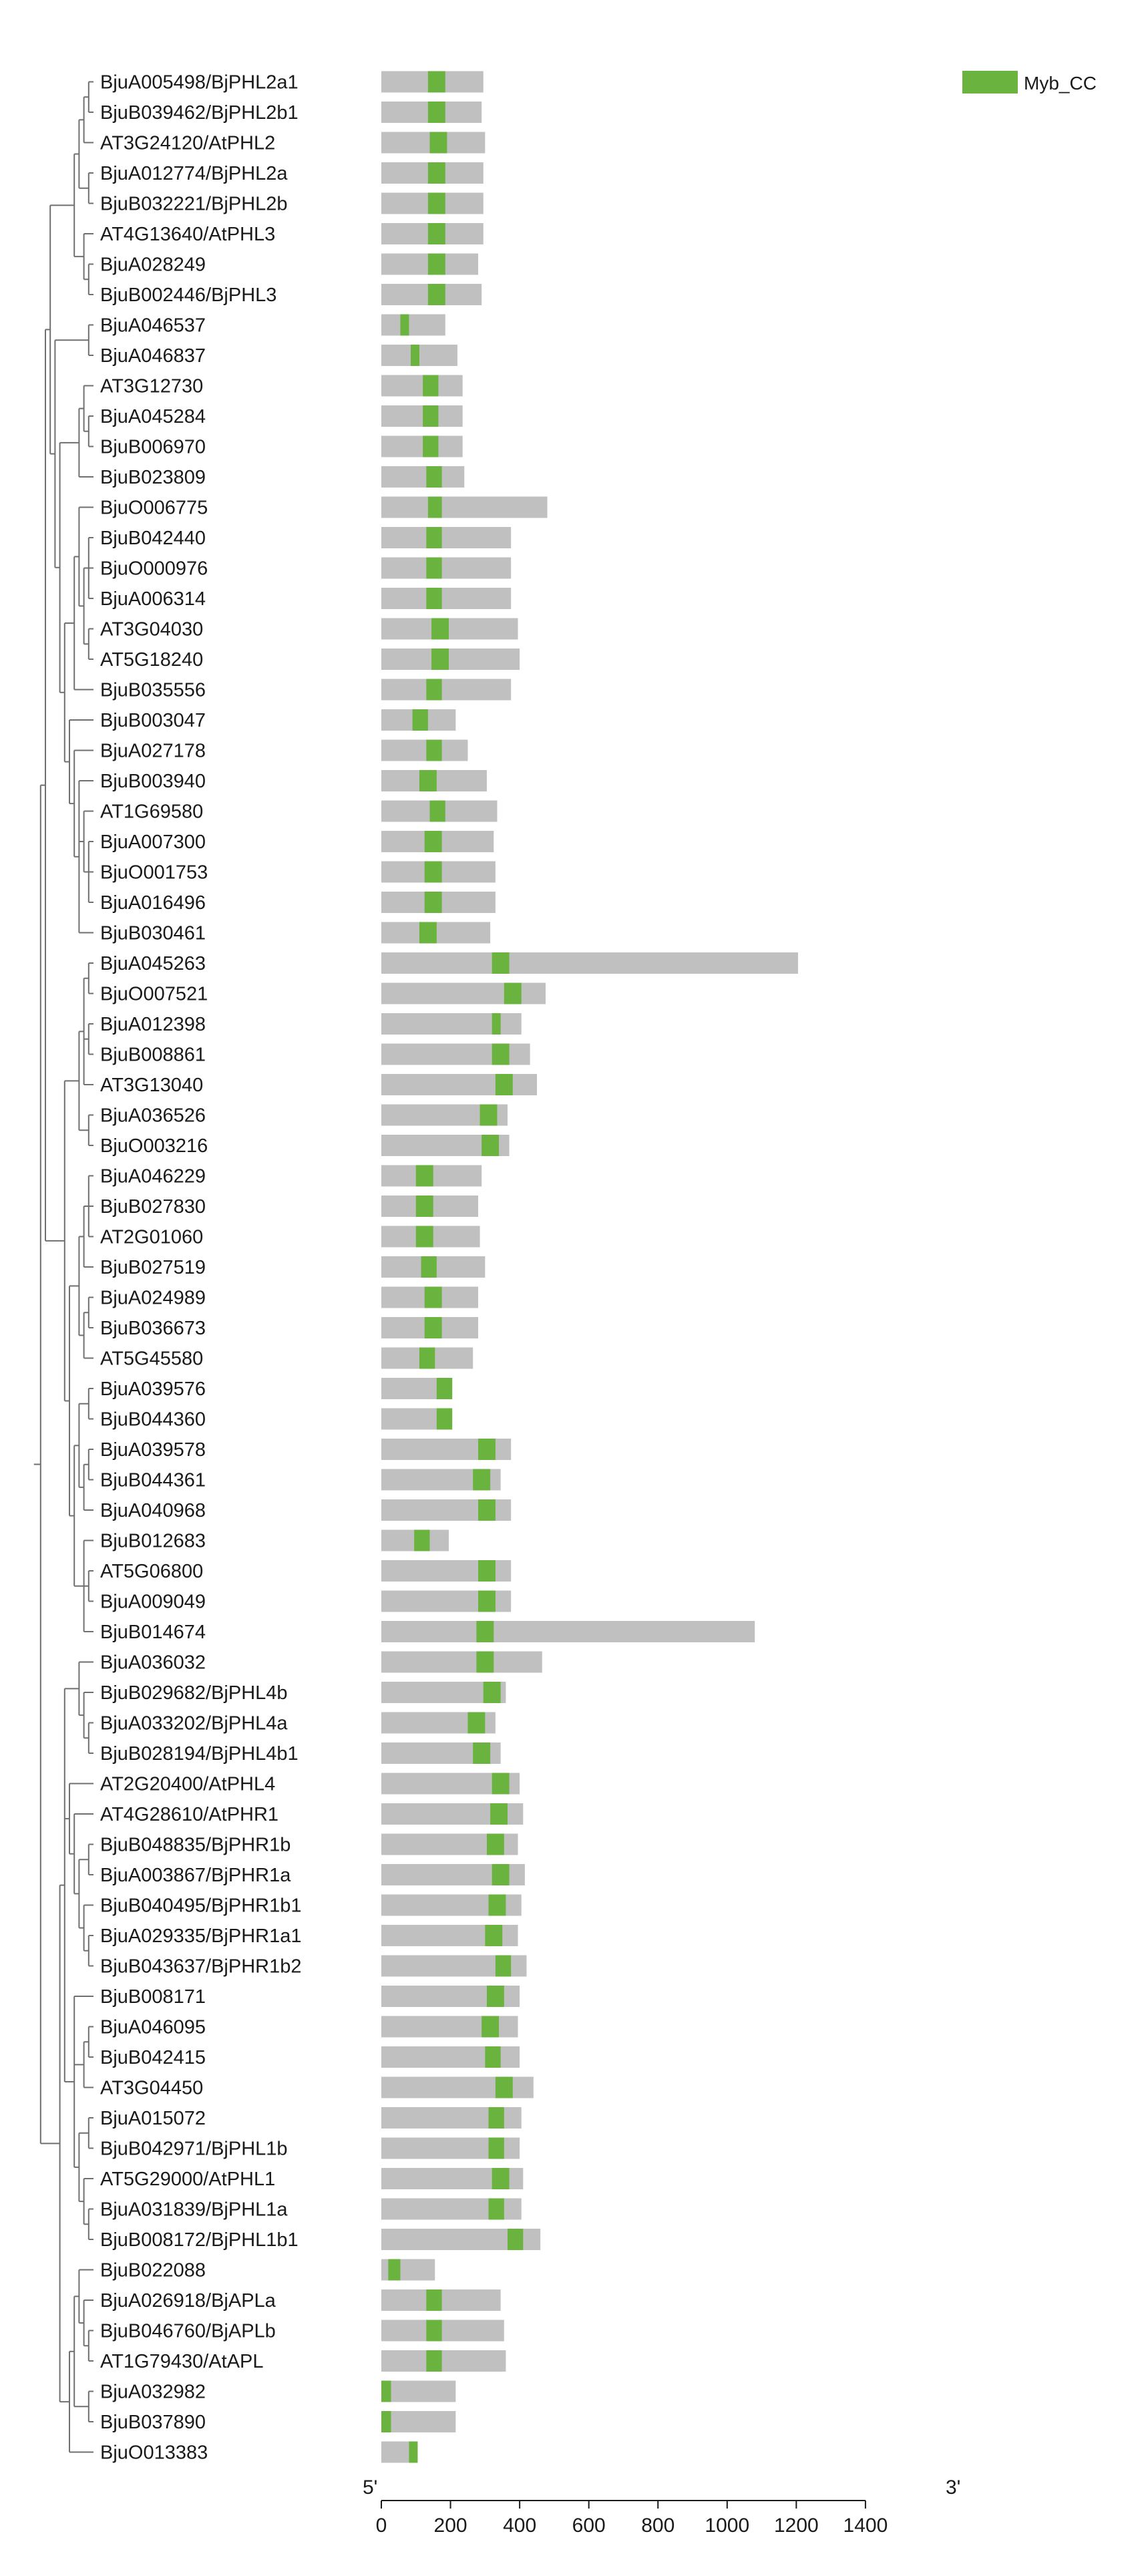 This screenshot has width=1148, height=2576. Describe the element at coordinates (187, 143) in the screenshot. I see `gene-label: AT3G24120/AtPHL2` at that location.